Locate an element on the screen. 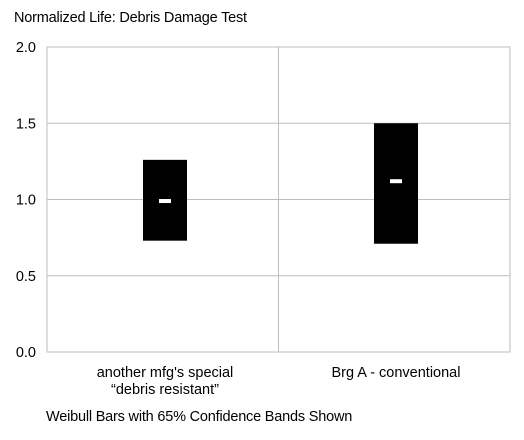 This screenshot has width=524, height=440. y-tick-label: 1.5 is located at coordinates (26, 124).